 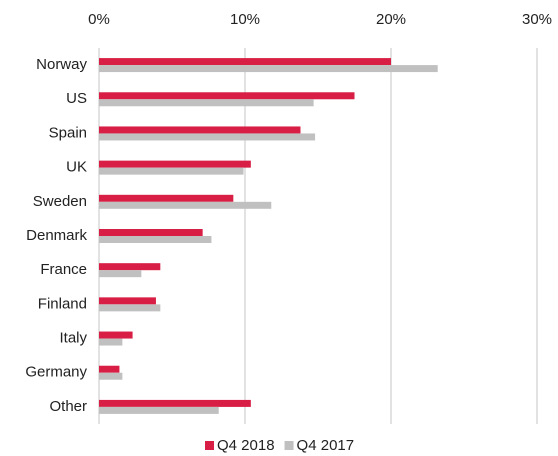 I want to click on y-tick-label: Finland, so click(x=62, y=303).